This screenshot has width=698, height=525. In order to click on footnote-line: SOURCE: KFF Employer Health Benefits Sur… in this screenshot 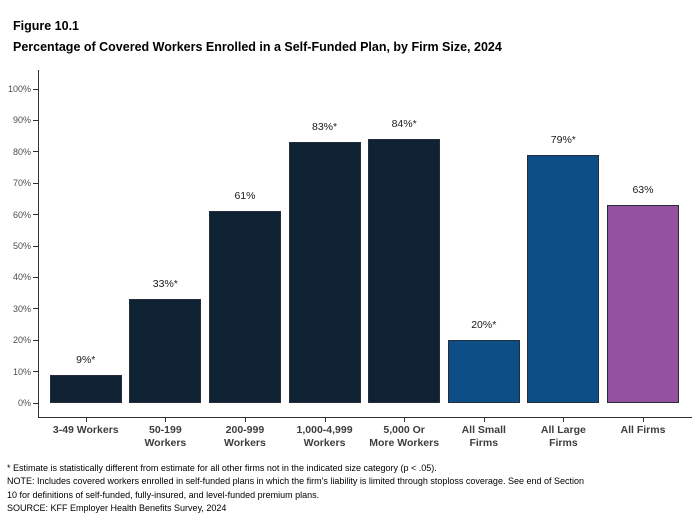, I will do `click(117, 508)`.